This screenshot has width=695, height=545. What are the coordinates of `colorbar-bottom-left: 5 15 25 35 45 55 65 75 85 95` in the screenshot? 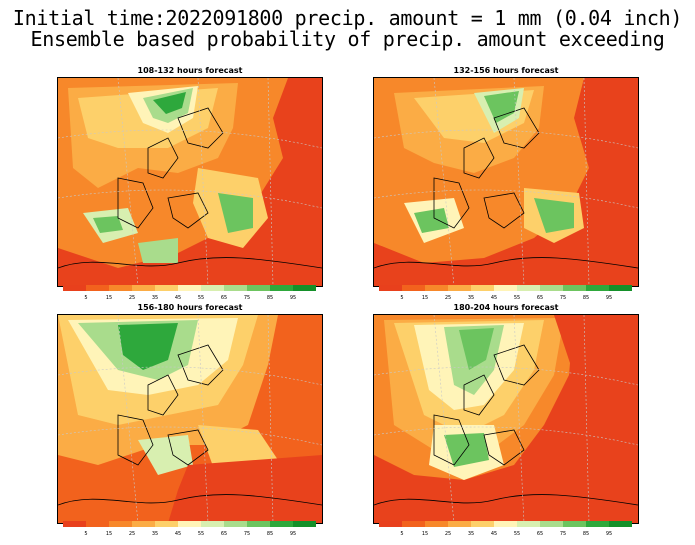 It's located at (189, 529).